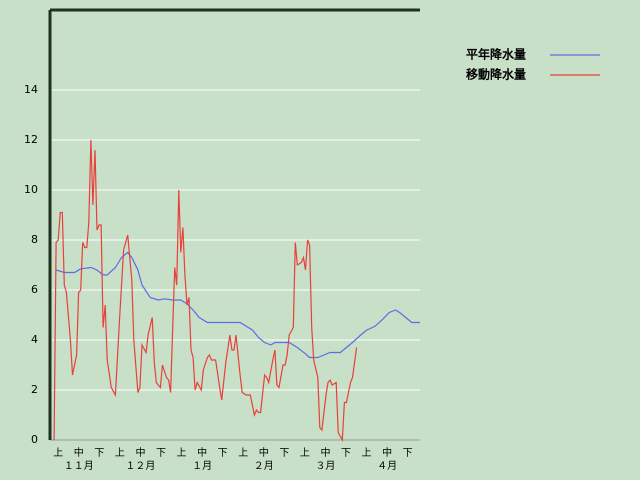  What do you see at coordinates (237, 305) in the screenshot?
I see `series-line` at bounding box center [237, 305].